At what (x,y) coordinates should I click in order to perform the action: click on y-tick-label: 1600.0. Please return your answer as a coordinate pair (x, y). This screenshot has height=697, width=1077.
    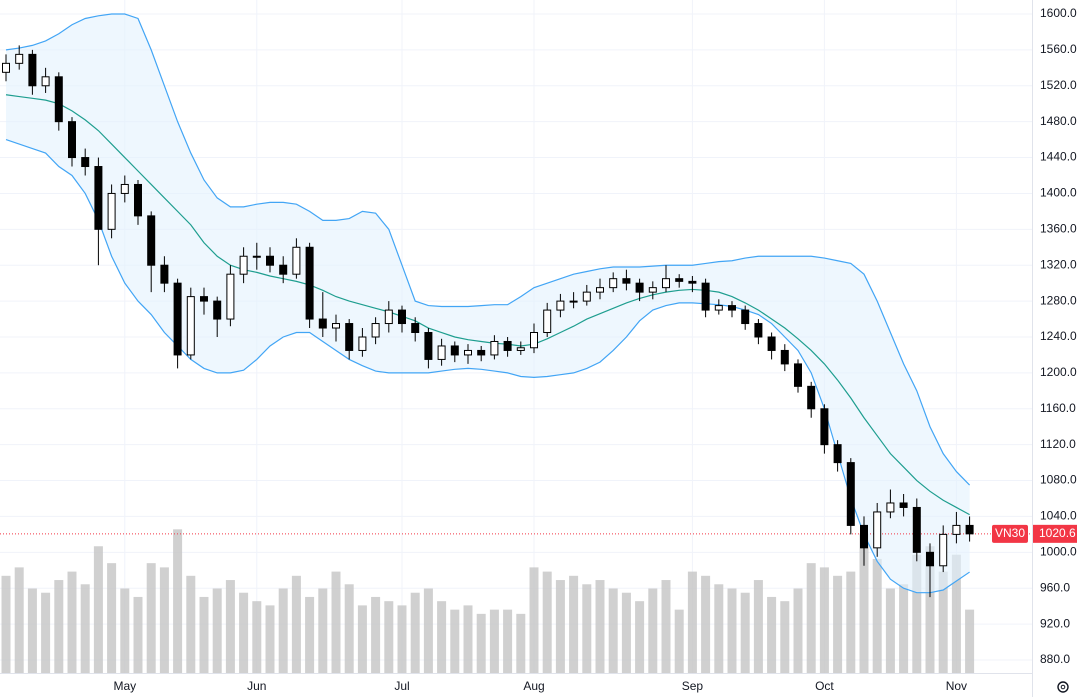
    Looking at the image, I should click on (1058, 13).